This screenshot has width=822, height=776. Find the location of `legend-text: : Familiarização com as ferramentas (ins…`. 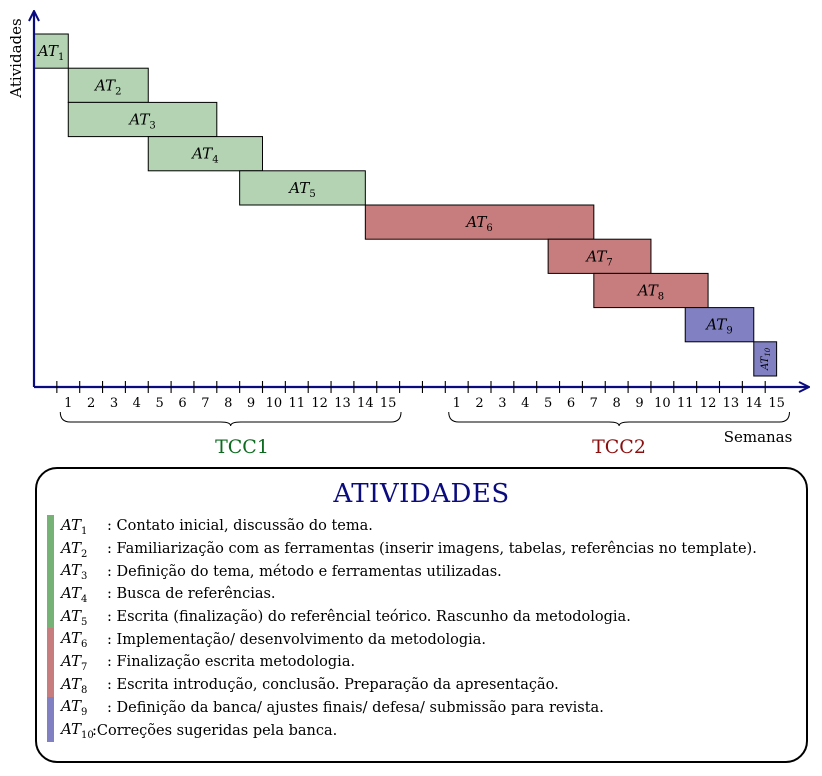

legend-text: : Familiarização com as ferramentas (ins… is located at coordinates (432, 549).